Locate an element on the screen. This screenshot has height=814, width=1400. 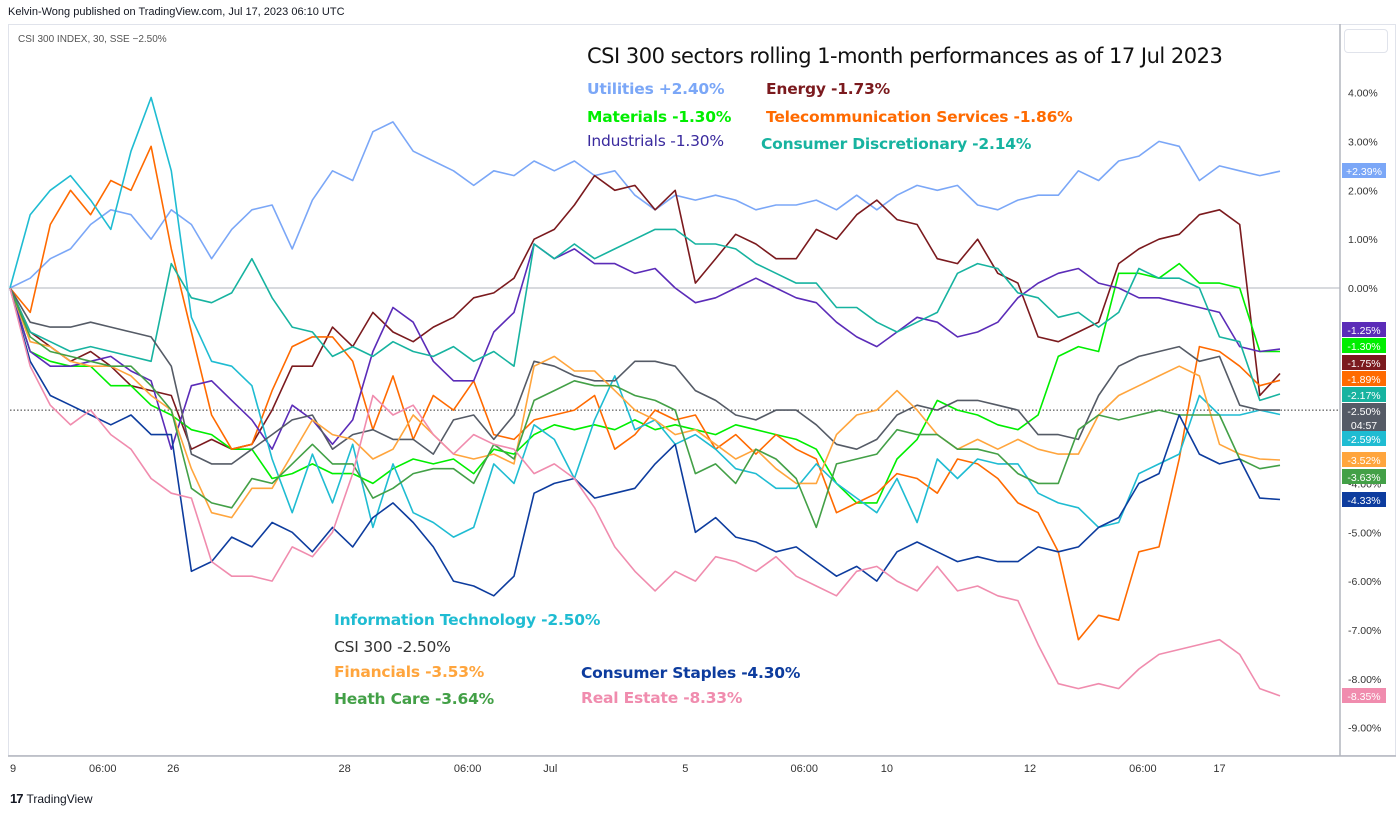
x-tick-label: Jul is located at coordinates (550, 769).